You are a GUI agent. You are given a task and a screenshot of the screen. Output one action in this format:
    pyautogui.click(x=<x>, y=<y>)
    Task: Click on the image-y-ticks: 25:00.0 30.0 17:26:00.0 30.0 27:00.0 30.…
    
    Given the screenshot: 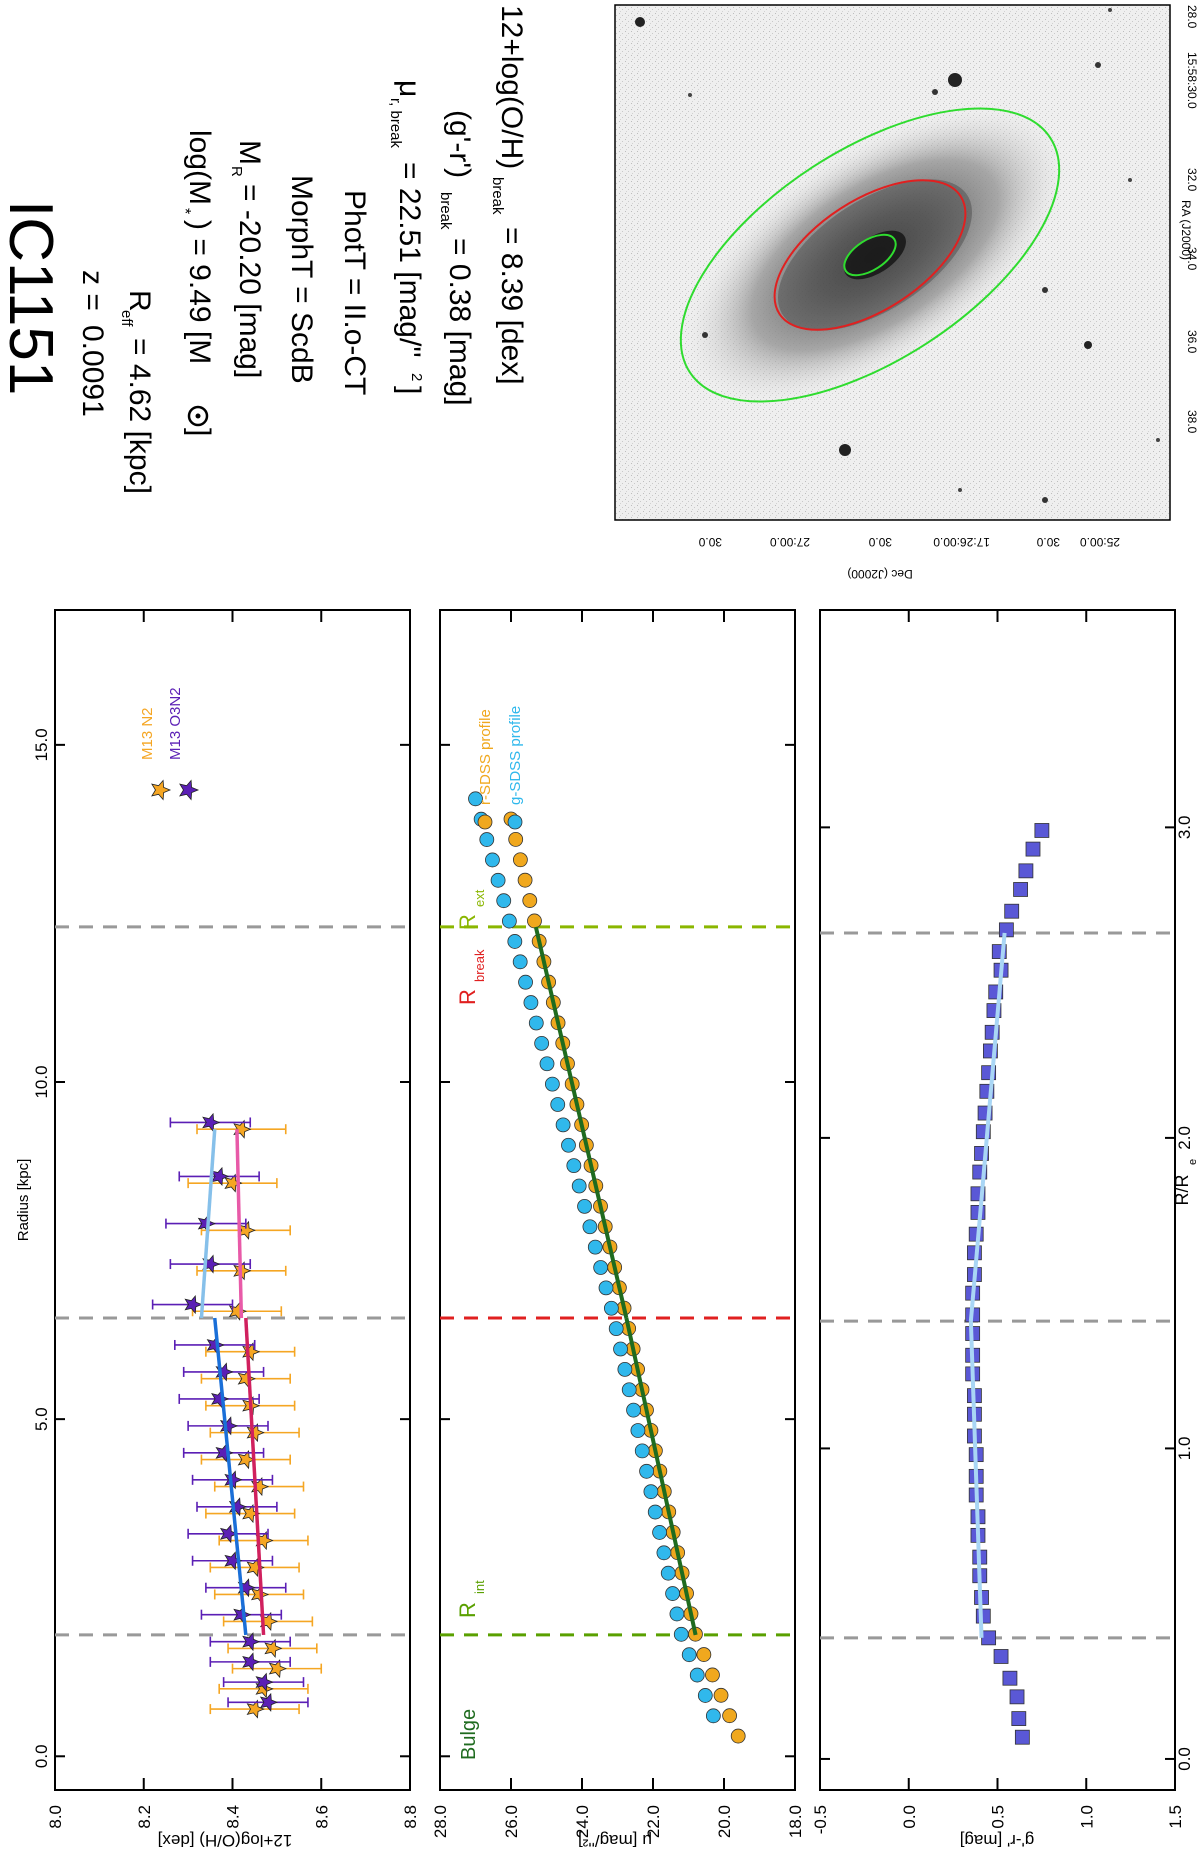 What is the action you would take?
    pyautogui.click(x=909, y=558)
    